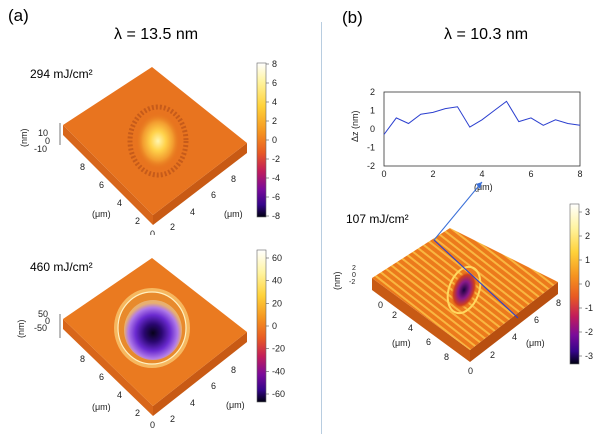  I want to click on profile-arrow, so click(458, 211).